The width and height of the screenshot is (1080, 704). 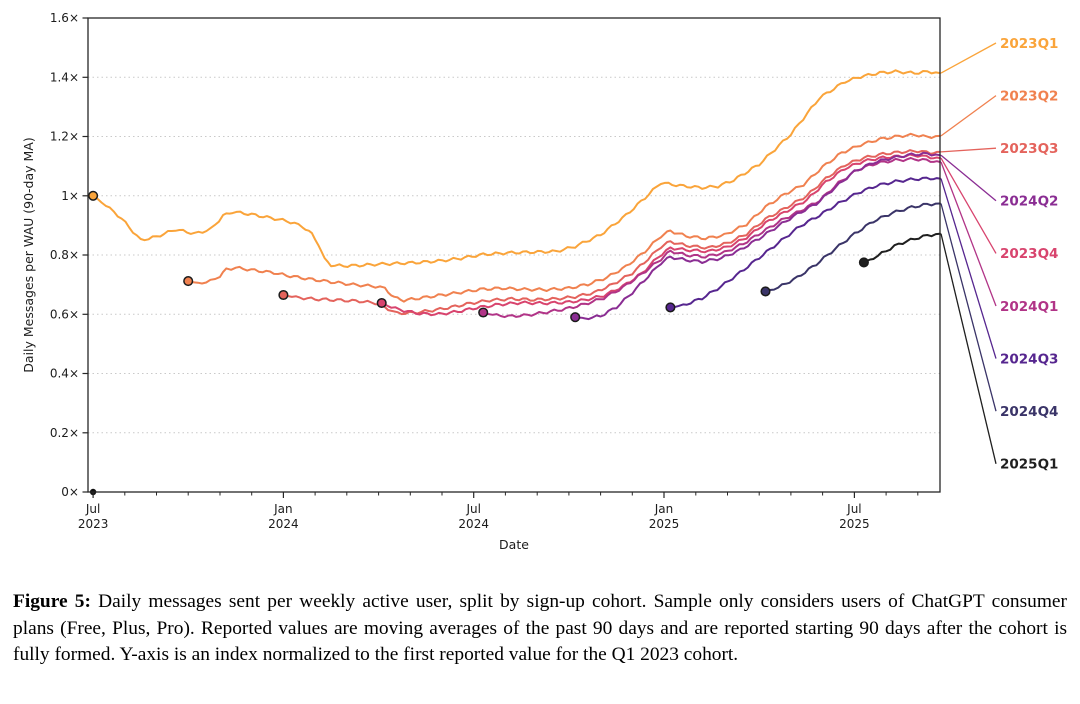 What do you see at coordinates (765, 291) in the screenshot?
I see `start-marker-2024Q4` at bounding box center [765, 291].